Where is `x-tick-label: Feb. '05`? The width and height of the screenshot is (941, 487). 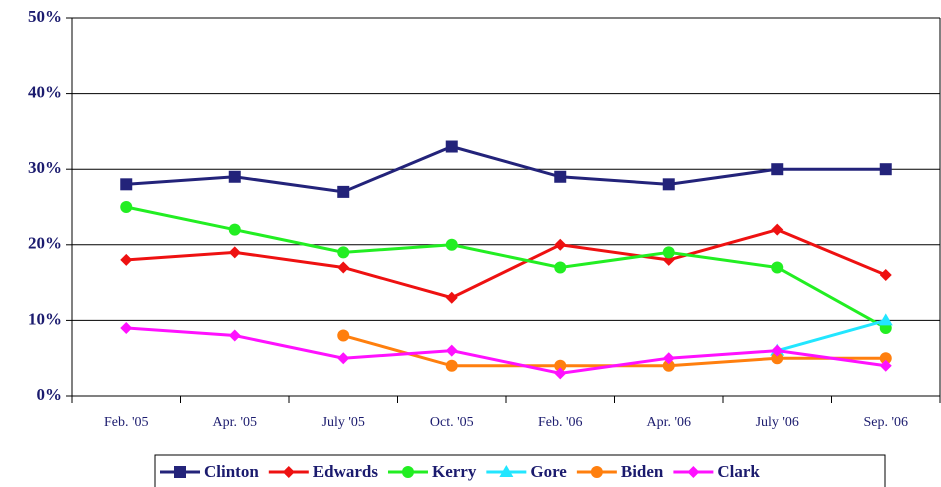 x-tick-label: Feb. '05 is located at coordinates (126, 422).